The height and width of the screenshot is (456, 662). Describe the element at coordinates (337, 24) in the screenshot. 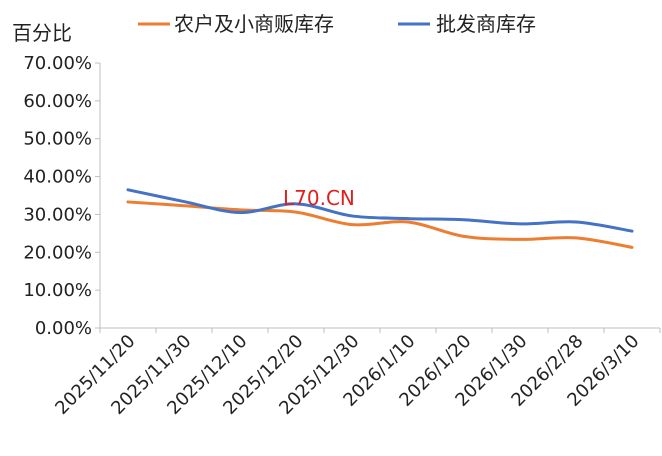

I see `legend: 农户及小商贩库存 批发商库存` at that location.